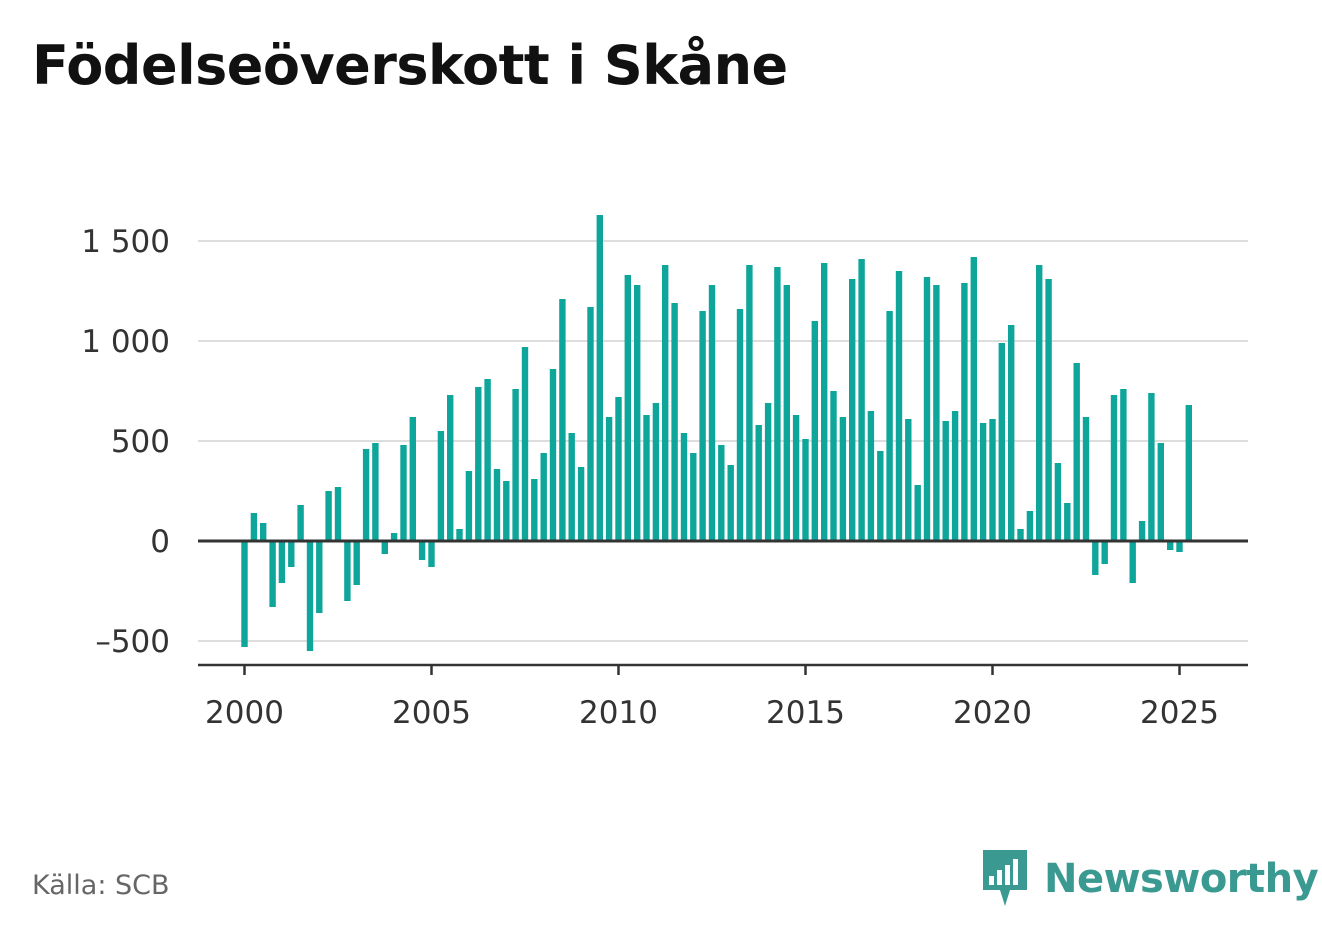 The height and width of the screenshot is (939, 1322). What do you see at coordinates (749, 403) in the screenshot?
I see `bar-2013-K3` at bounding box center [749, 403].